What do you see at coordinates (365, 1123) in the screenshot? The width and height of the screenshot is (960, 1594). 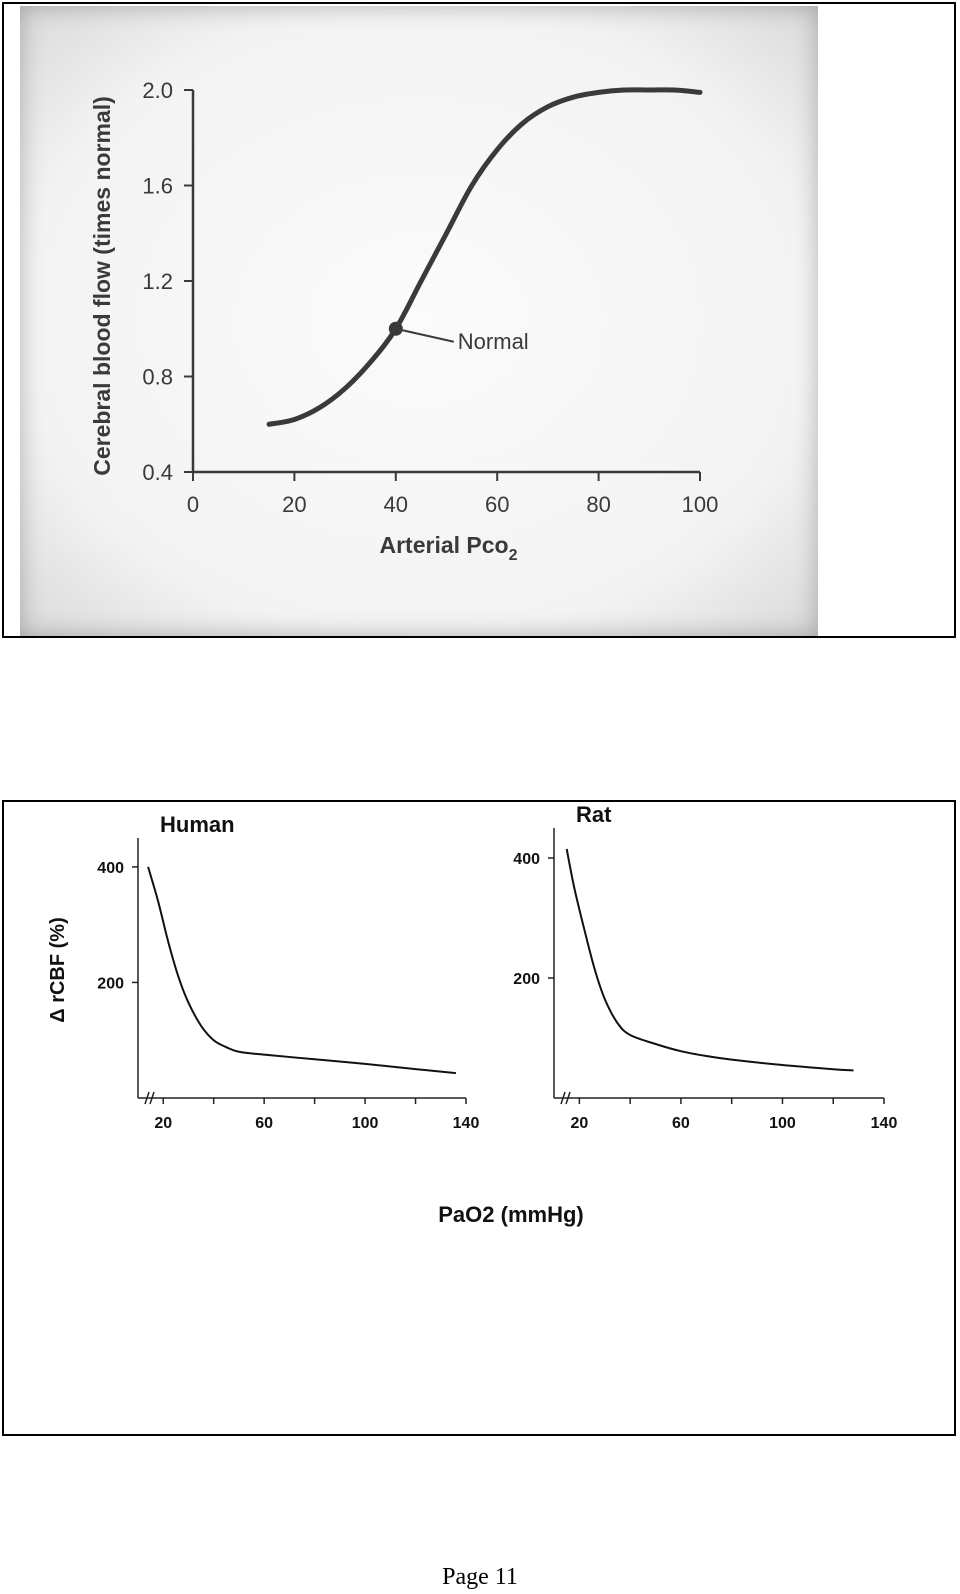 I see `panel1-x-tick-label: 100` at bounding box center [365, 1123].